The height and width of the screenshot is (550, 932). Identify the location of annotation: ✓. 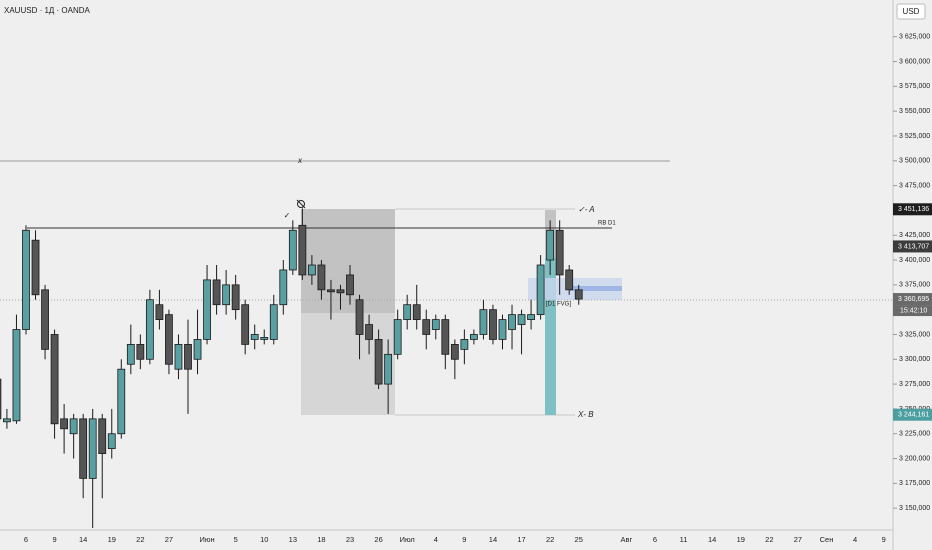
(287, 215).